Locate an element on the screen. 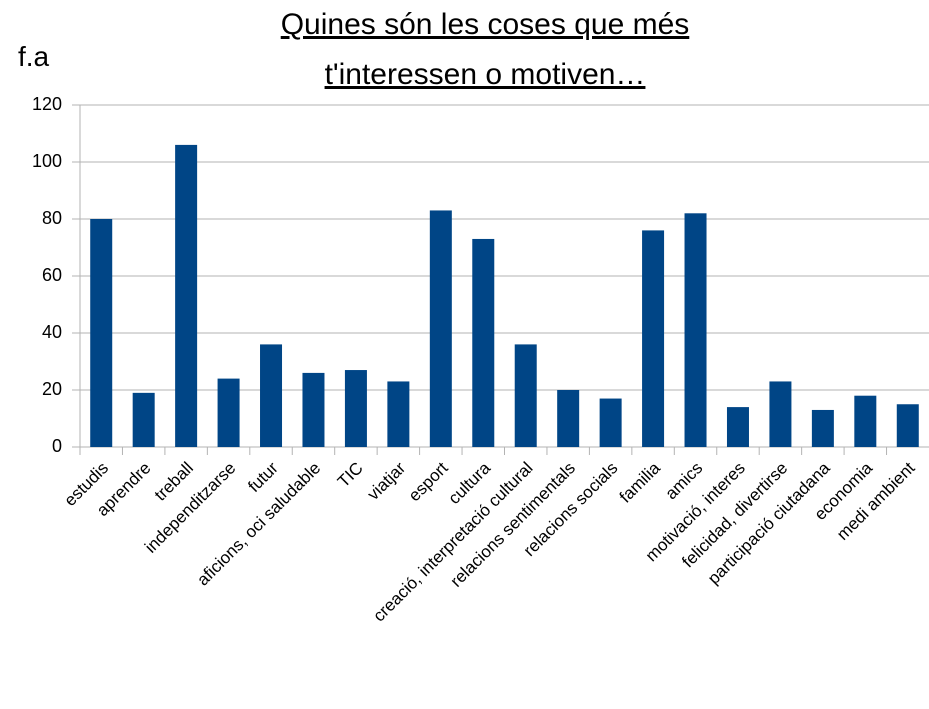 Image resolution: width=929 pixels, height=709 pixels. y-tick-label: 100 is located at coordinates (47, 161).